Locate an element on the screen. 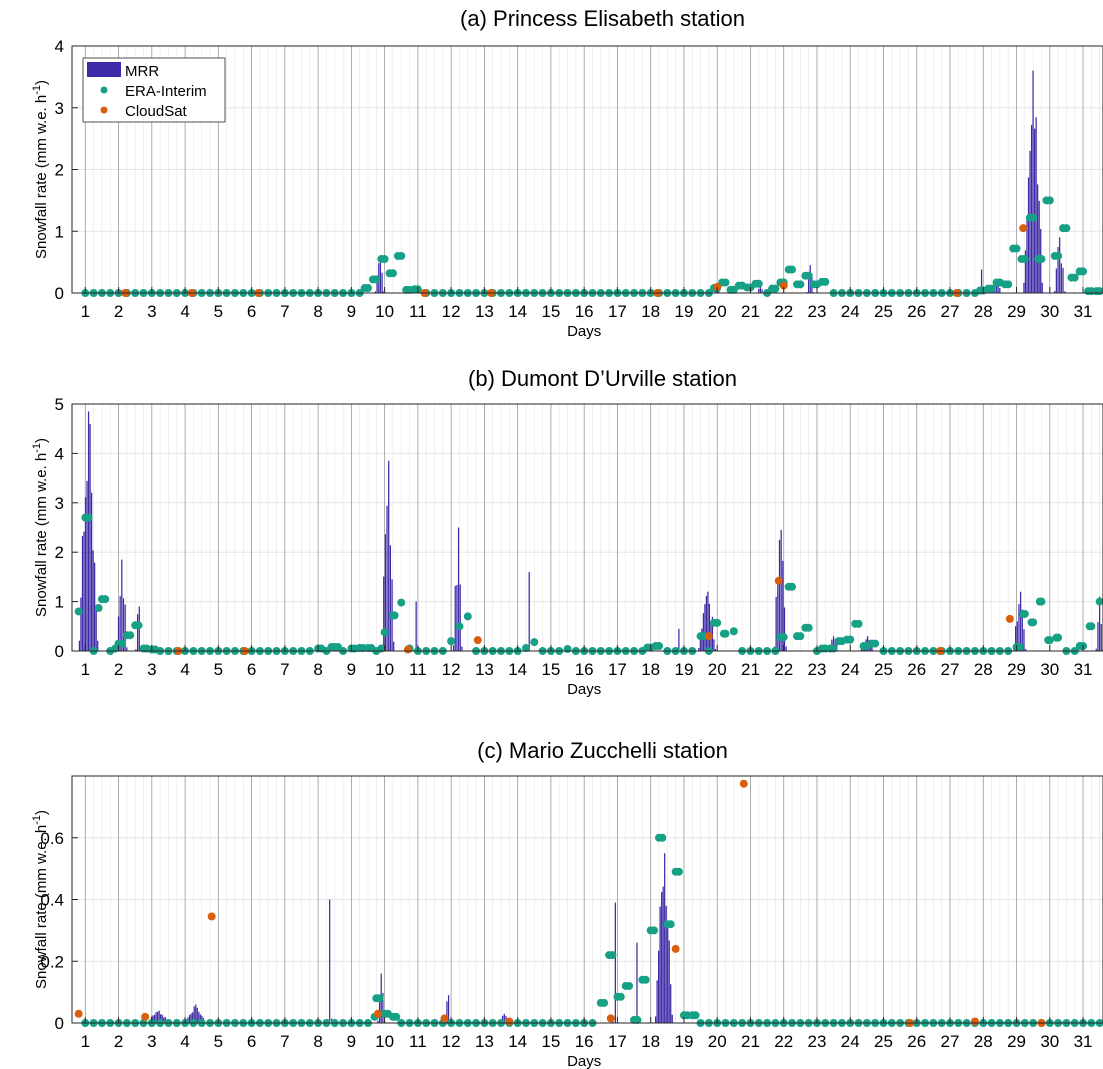  x-tick-label: 4 is located at coordinates (184, 669).